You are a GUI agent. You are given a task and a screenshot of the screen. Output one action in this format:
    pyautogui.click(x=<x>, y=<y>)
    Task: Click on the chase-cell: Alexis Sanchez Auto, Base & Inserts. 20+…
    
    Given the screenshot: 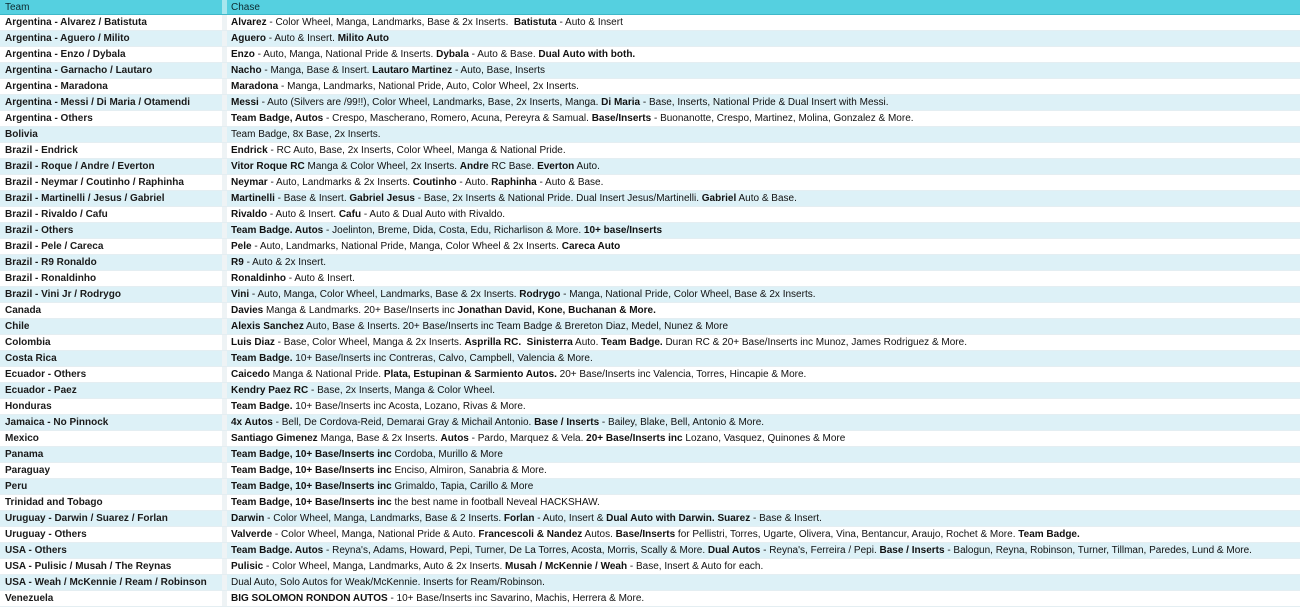 What is the action you would take?
    pyautogui.click(x=761, y=326)
    